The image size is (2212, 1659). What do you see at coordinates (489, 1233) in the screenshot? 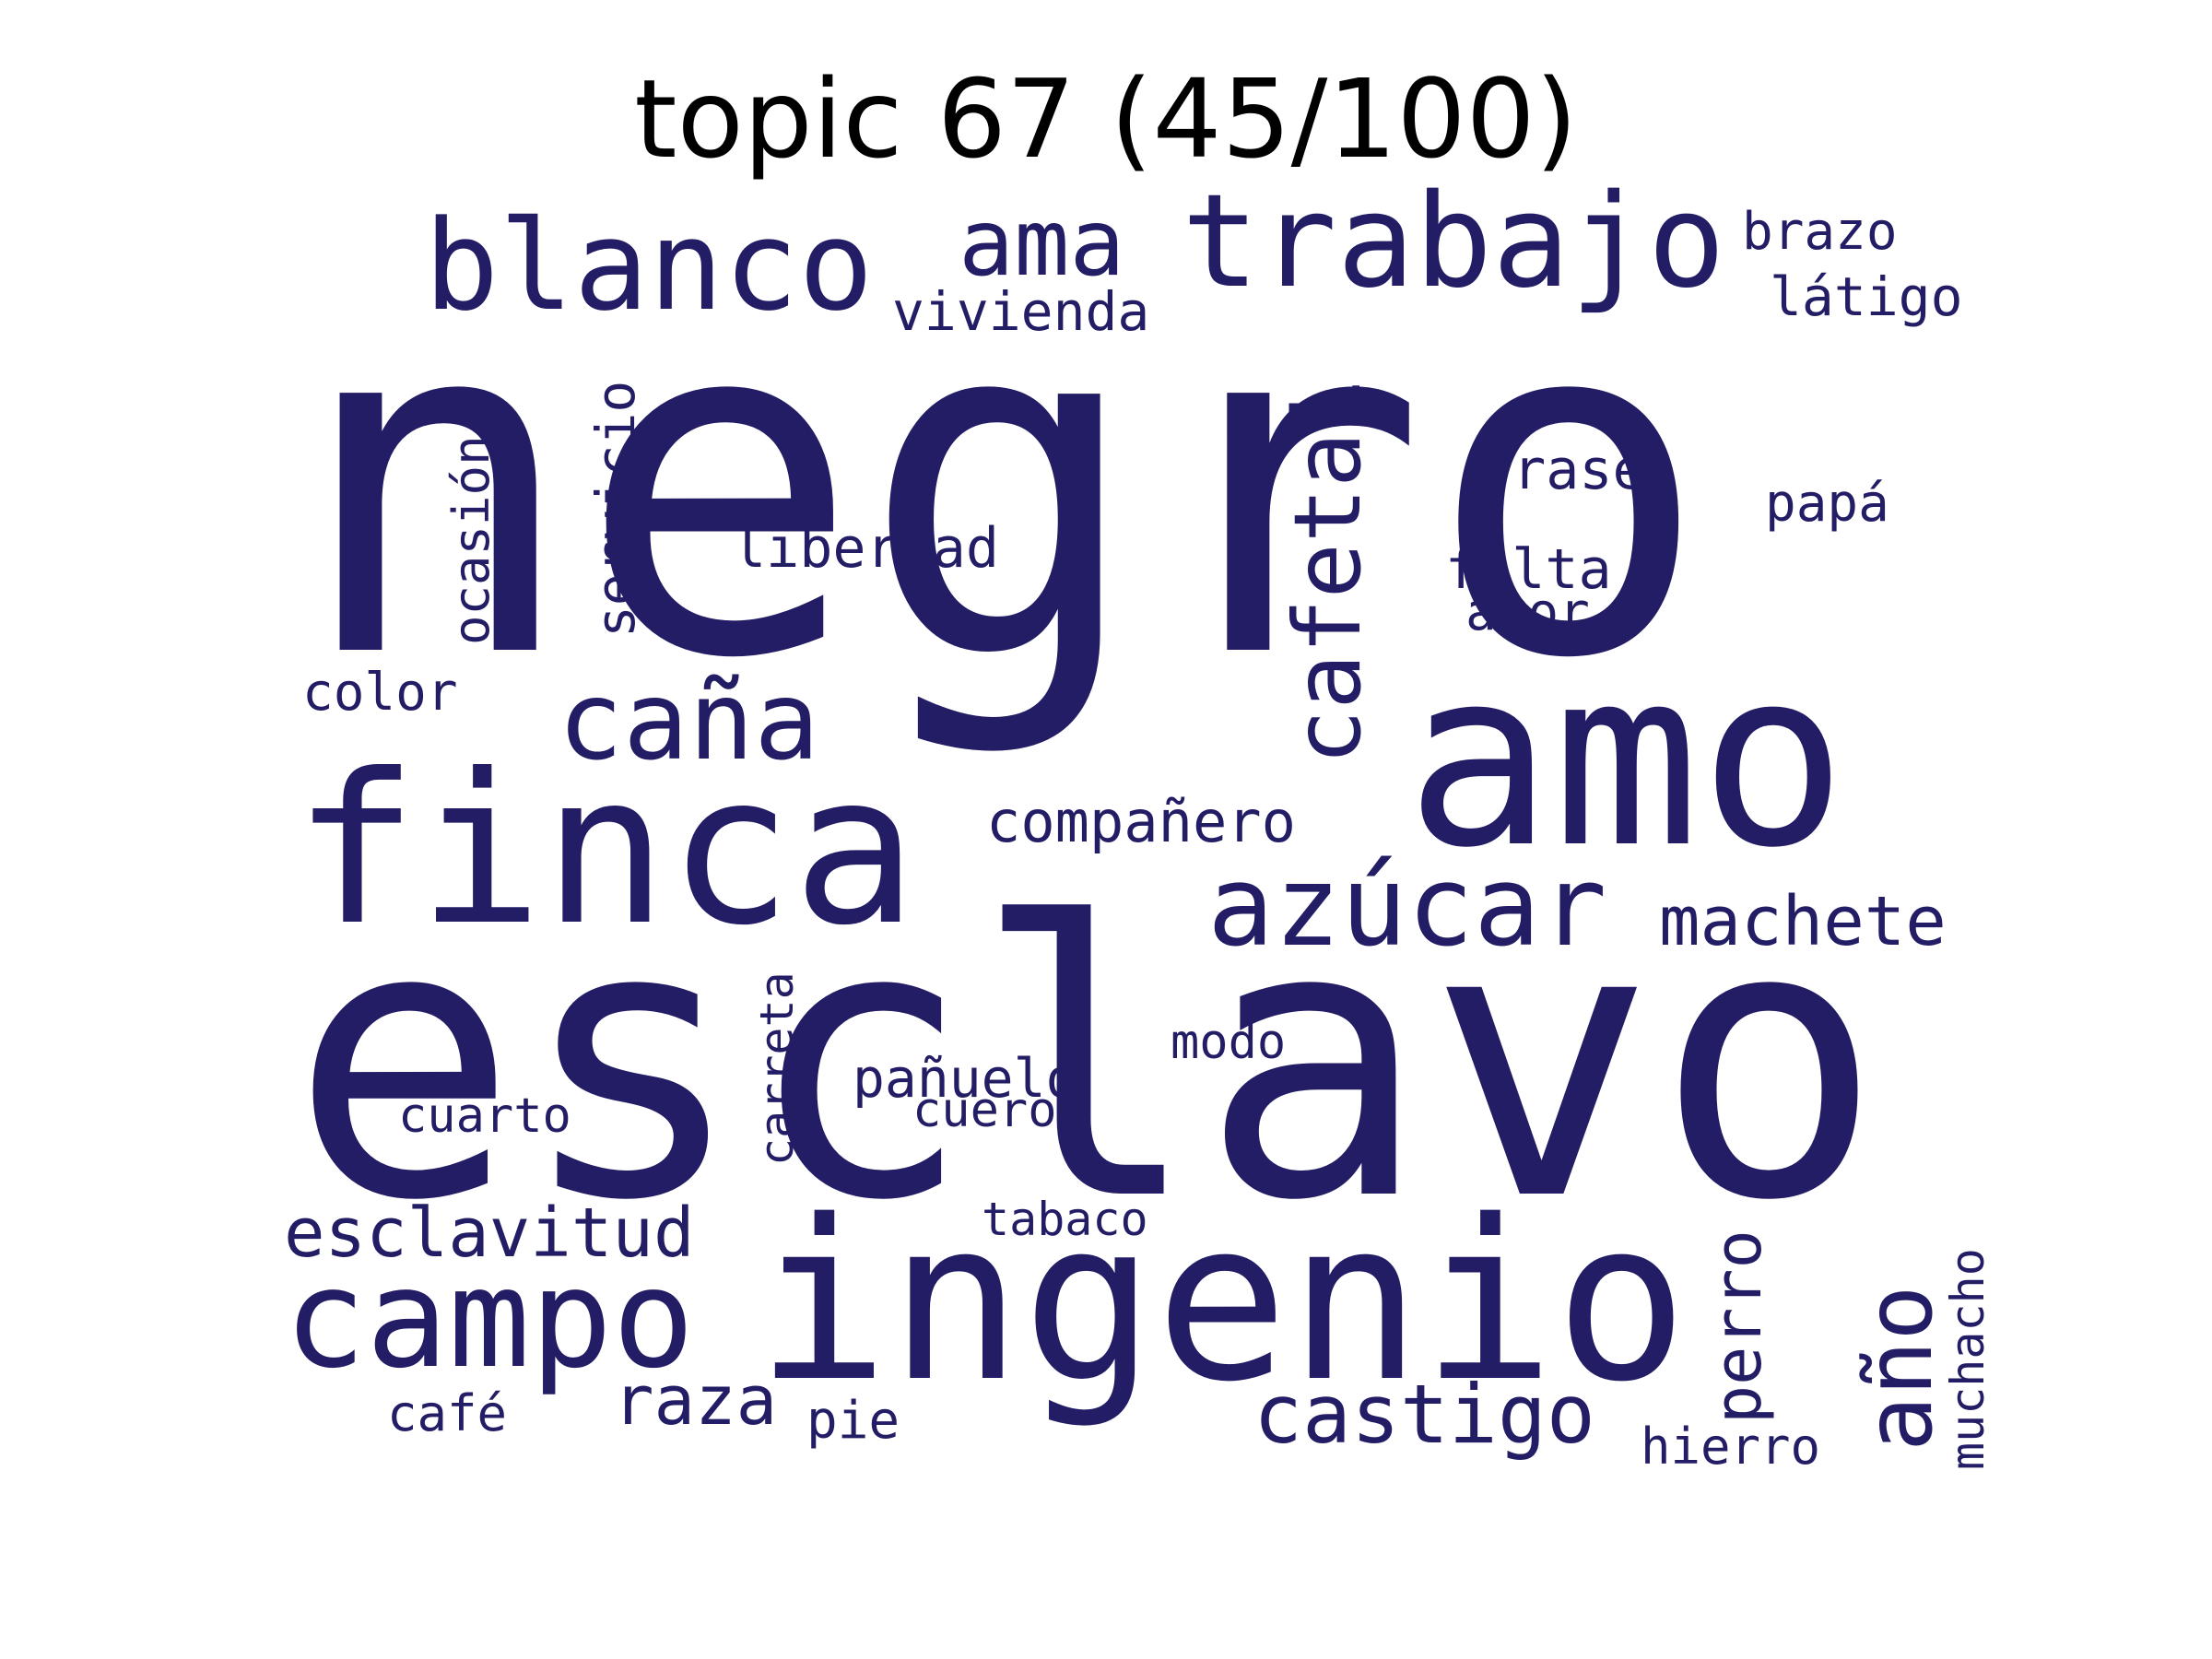
I see `word-esclavitud: esclavitud` at bounding box center [489, 1233].